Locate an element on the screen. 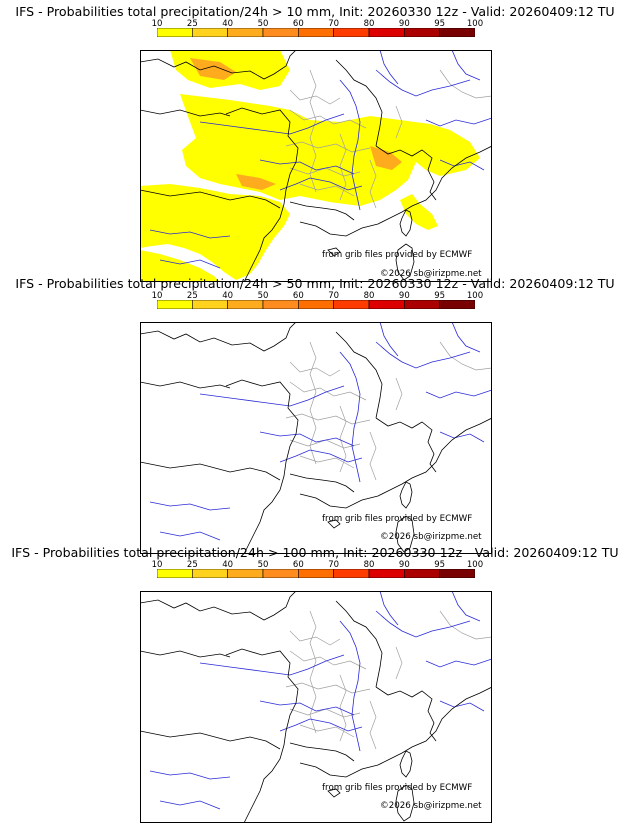  colorbar-tick-label: 90 is located at coordinates (404, 296).